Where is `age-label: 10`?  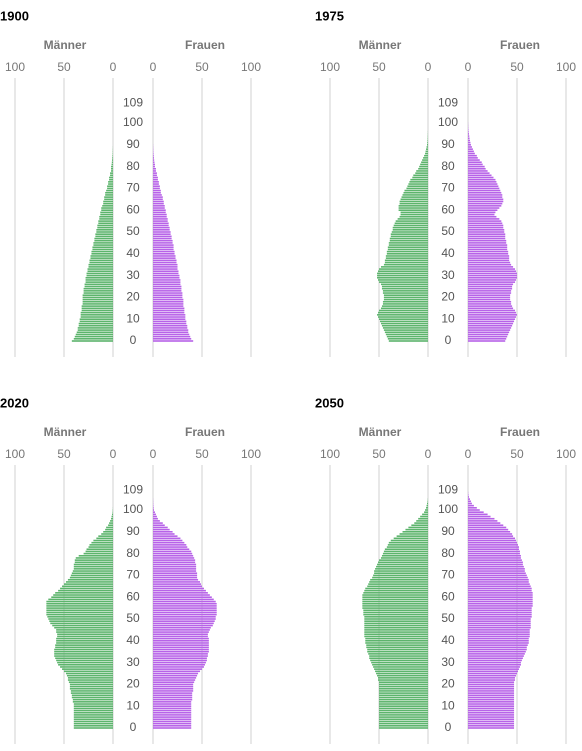 age-label: 10 is located at coordinates (448, 318).